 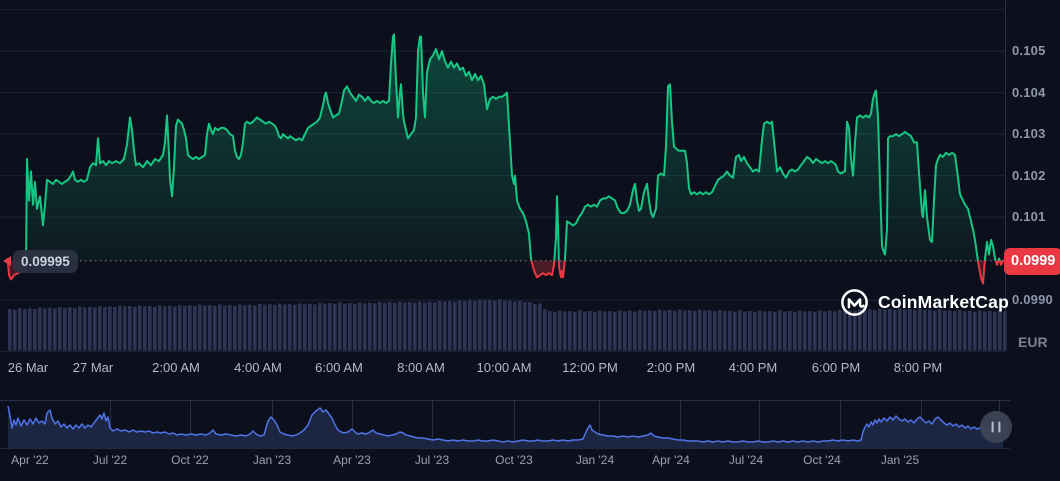 What do you see at coordinates (504, 367) in the screenshot?
I see `x-axis-tick: 10:00 AM` at bounding box center [504, 367].